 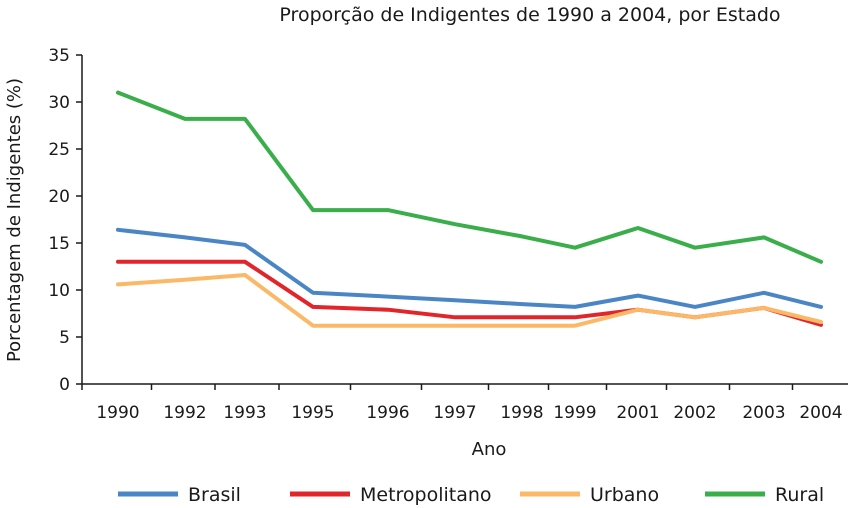 I want to click on legend: Brasil Metropolitano Urbano Rural, so click(x=471, y=495).